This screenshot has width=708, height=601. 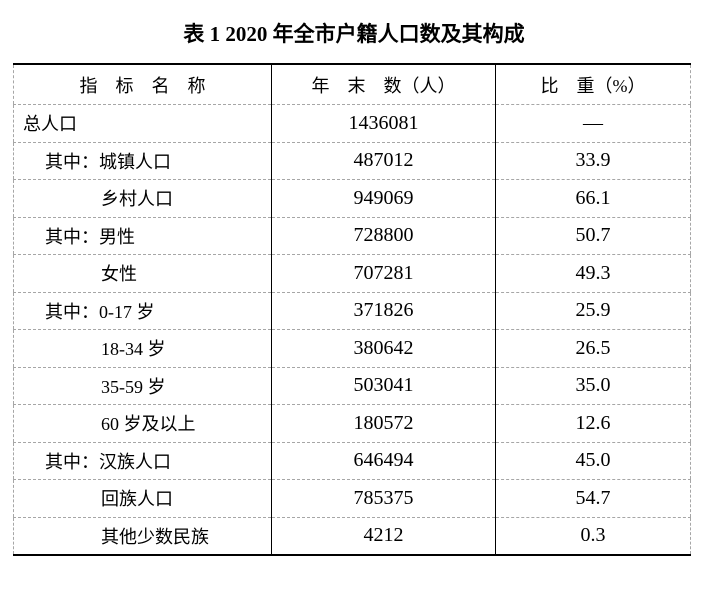 I want to click on header-row: 指 标 名 称 年 末 数（人） 比 重（%）, so click(x=352, y=84).